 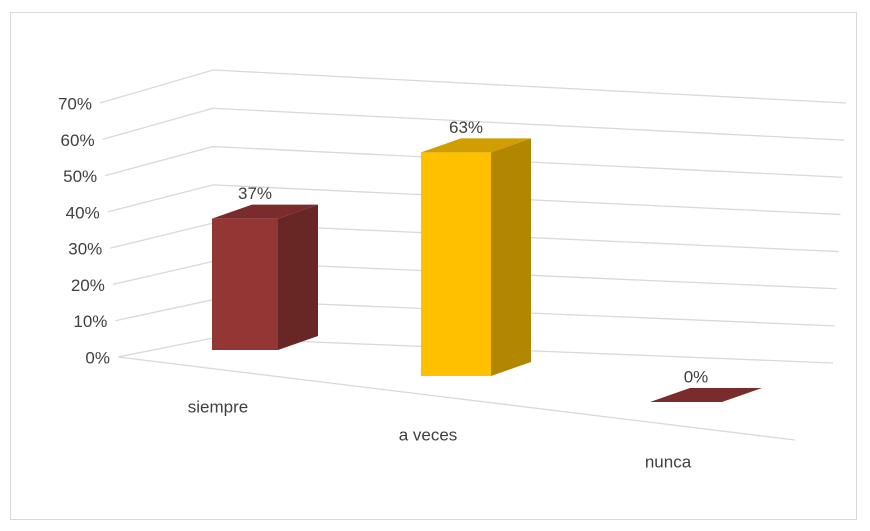 What do you see at coordinates (255, 193) in the screenshot?
I see `value-label: 37%` at bounding box center [255, 193].